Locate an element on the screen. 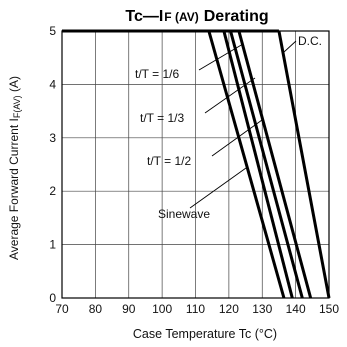 Image resolution: width=347 pixels, height=347 pixels. x-tick-label-5: 120 is located at coordinates (229, 309).